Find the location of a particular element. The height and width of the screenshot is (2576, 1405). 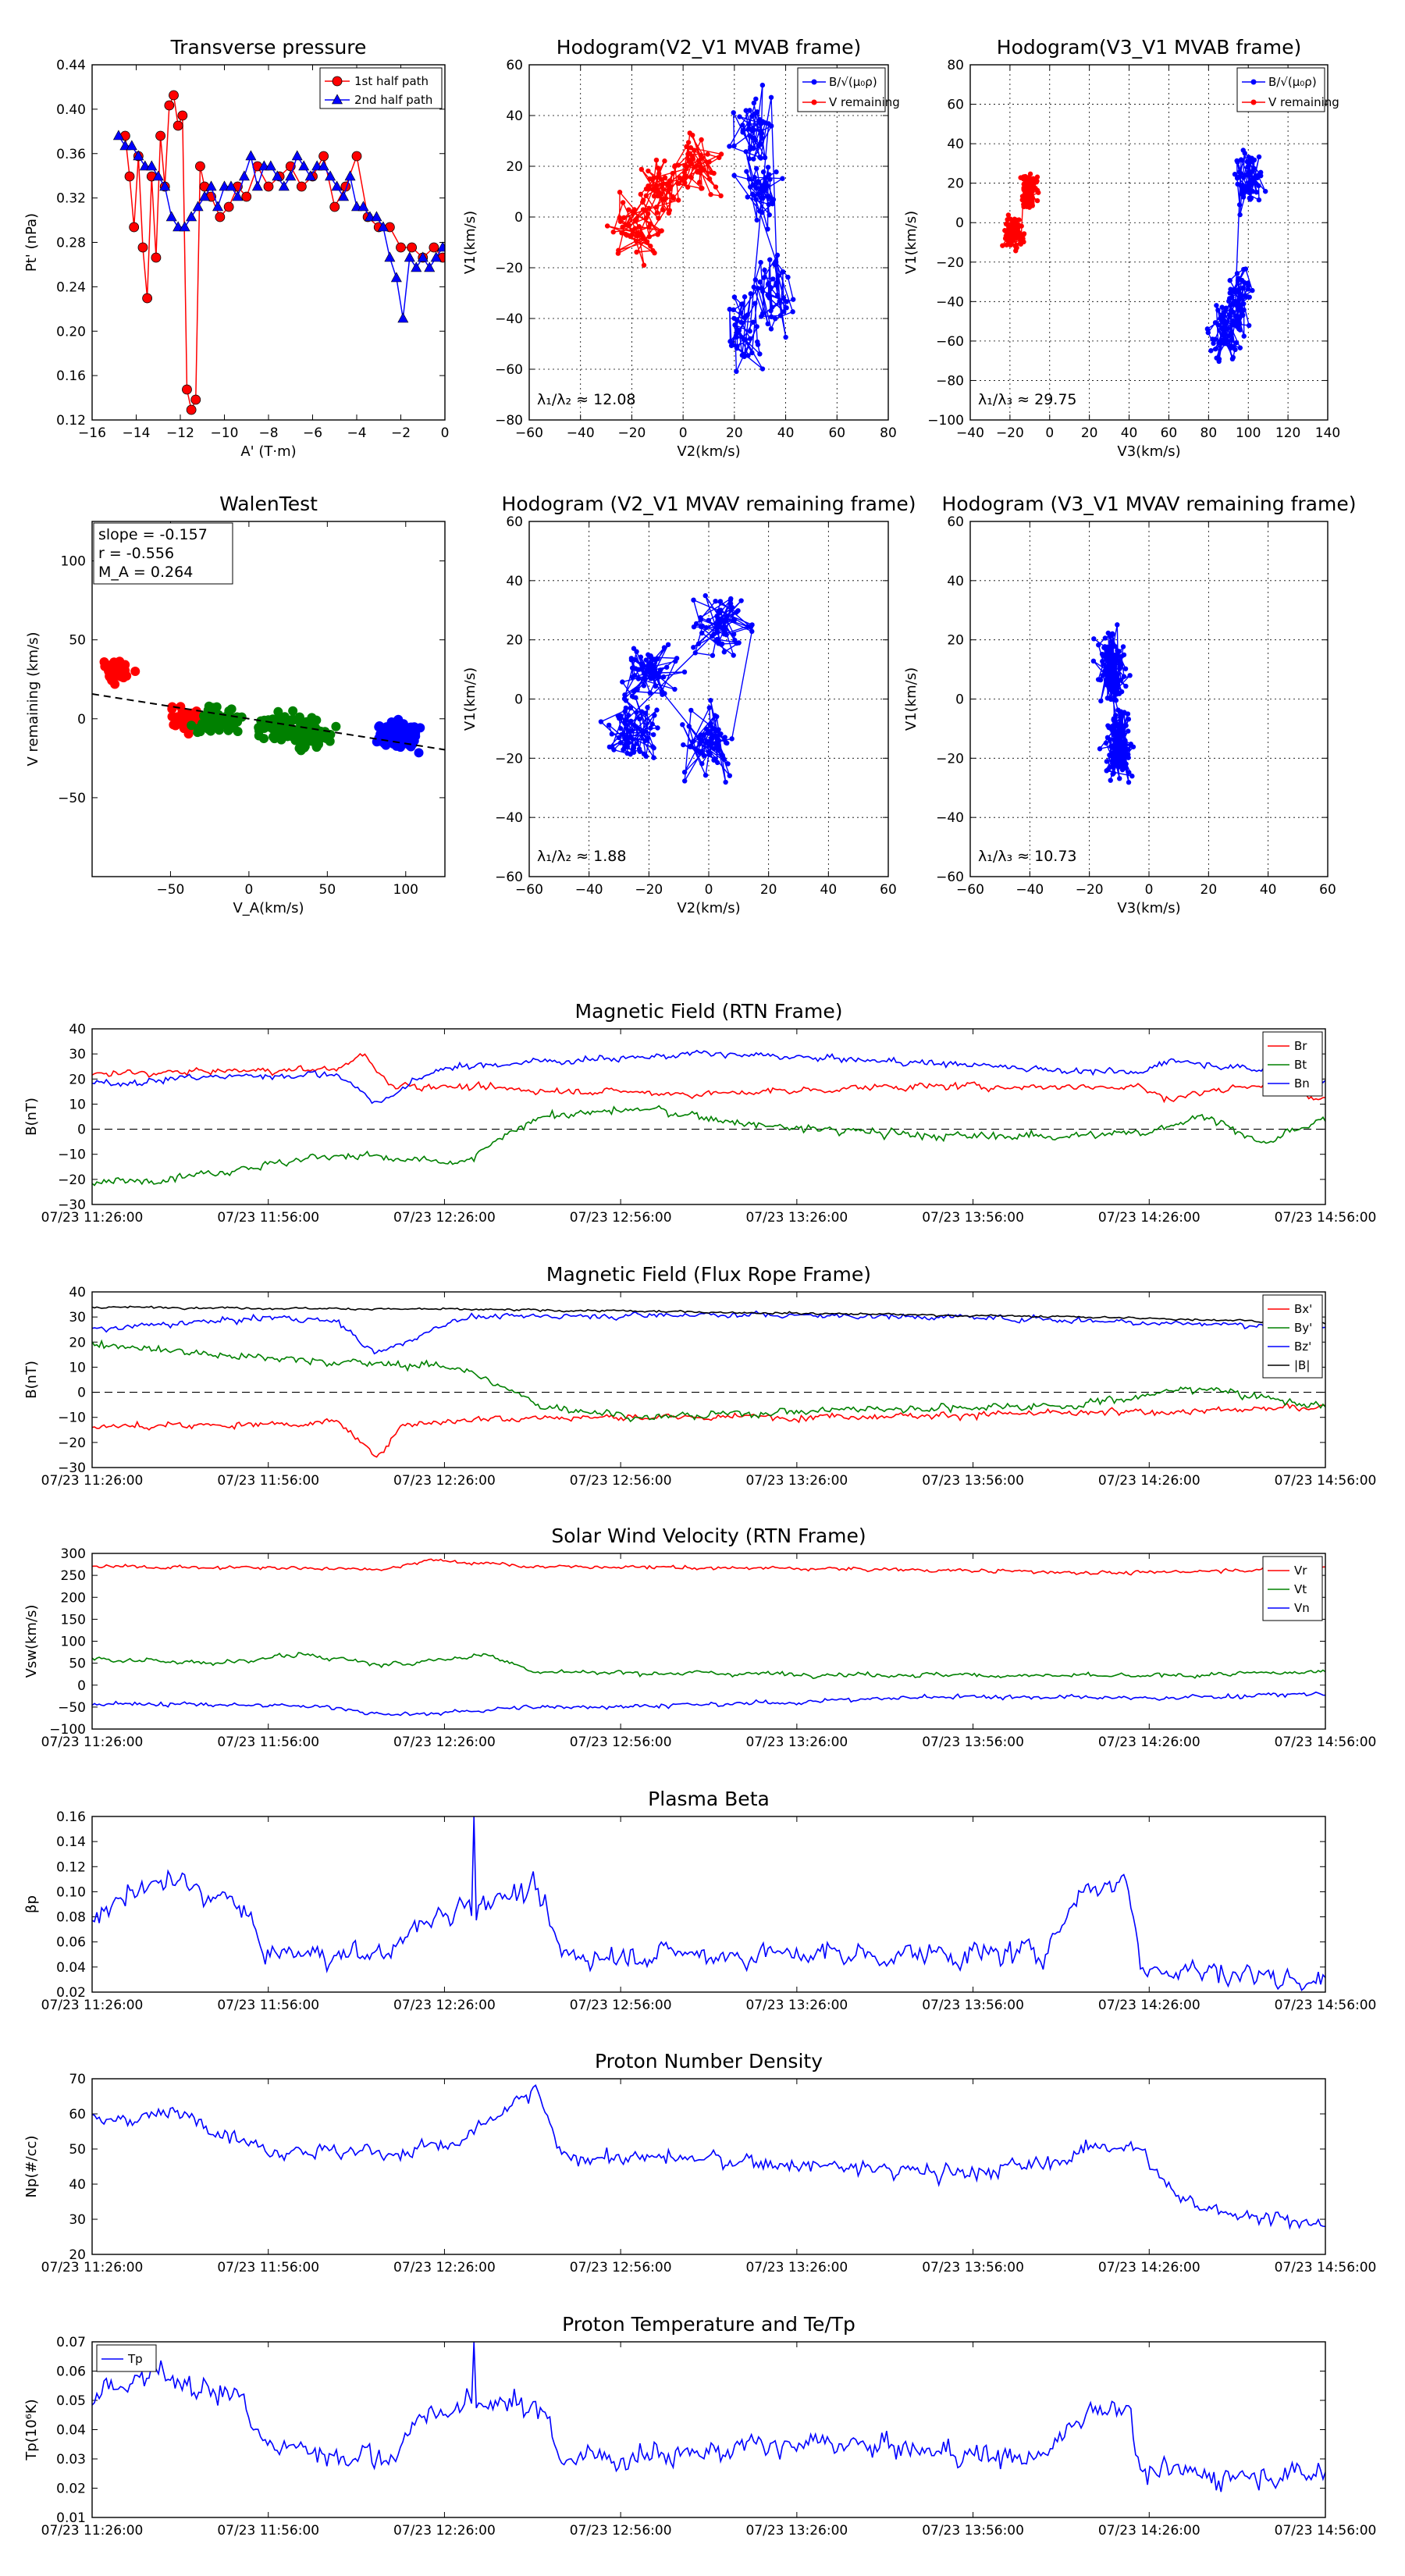

legend: Bx' By' Bz' |B| is located at coordinates (1292, 1336).